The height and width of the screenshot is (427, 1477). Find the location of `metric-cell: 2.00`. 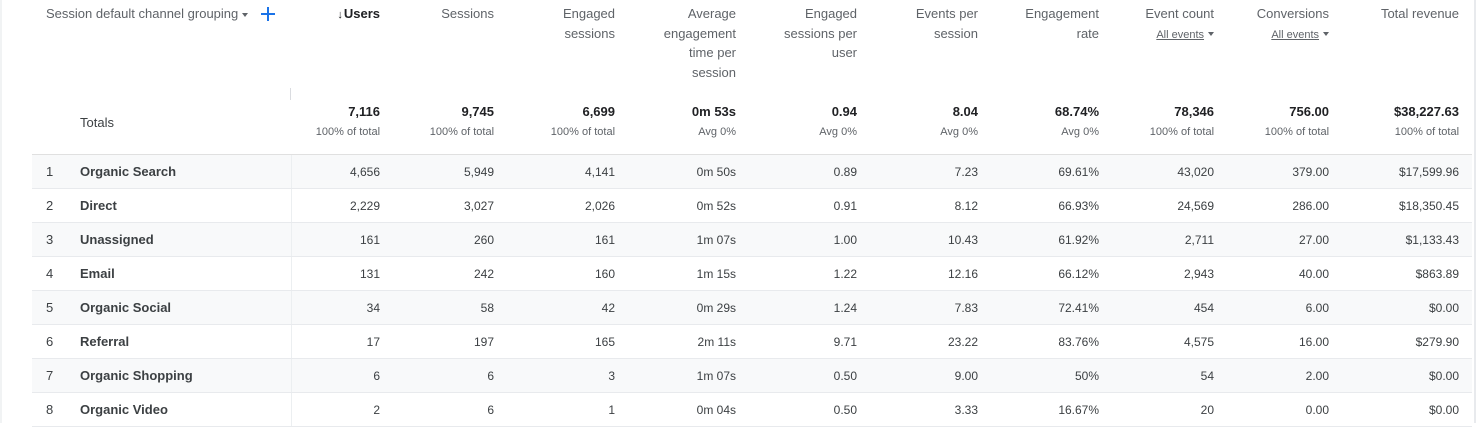

metric-cell: 2.00 is located at coordinates (1285, 375).